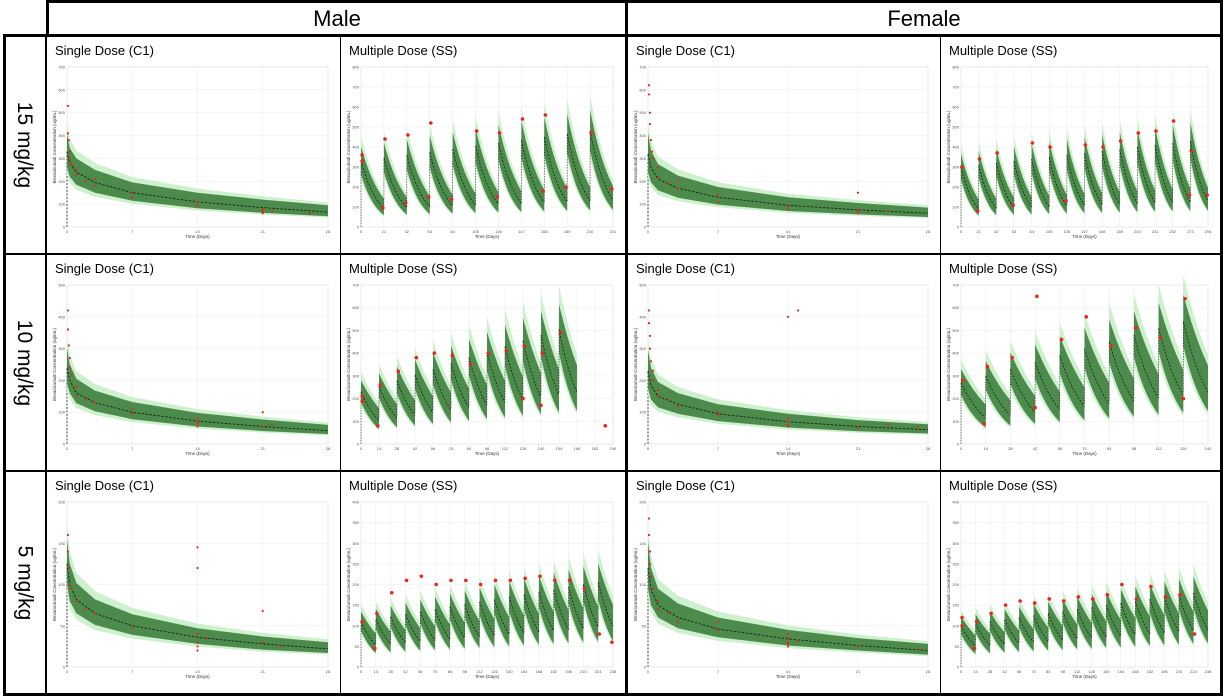  What do you see at coordinates (23, 17) in the screenshot?
I see `header-corner` at bounding box center [23, 17].